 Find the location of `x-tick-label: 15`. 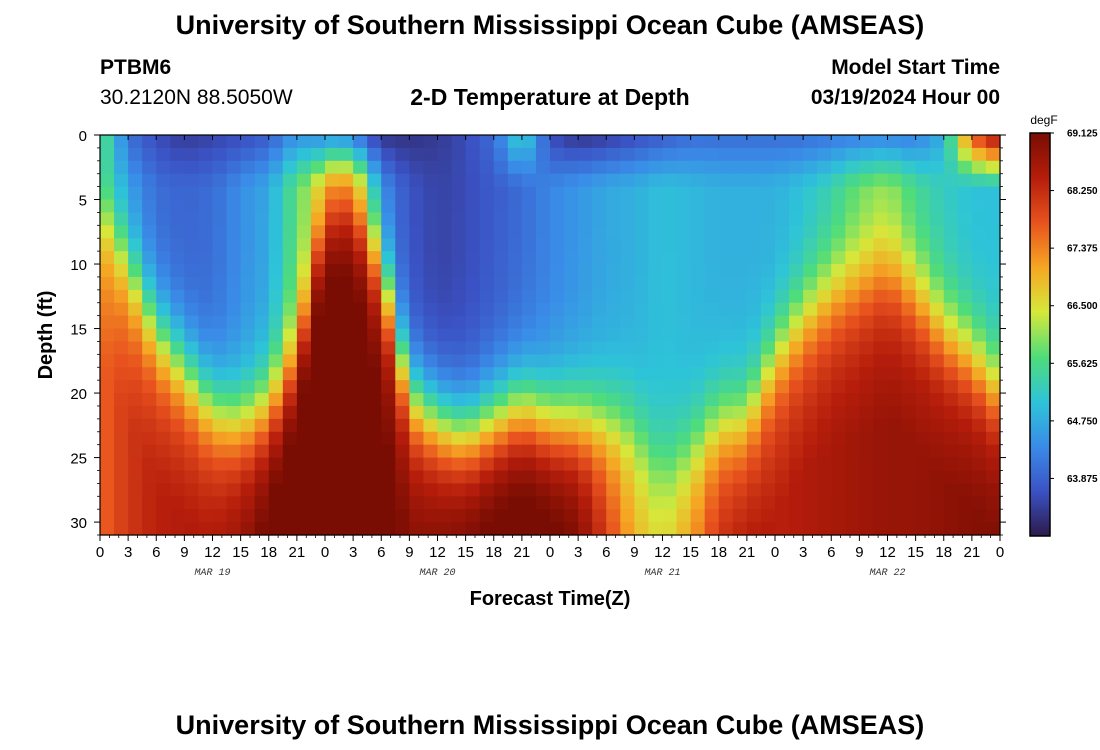

x-tick-label: 15 is located at coordinates (690, 552).